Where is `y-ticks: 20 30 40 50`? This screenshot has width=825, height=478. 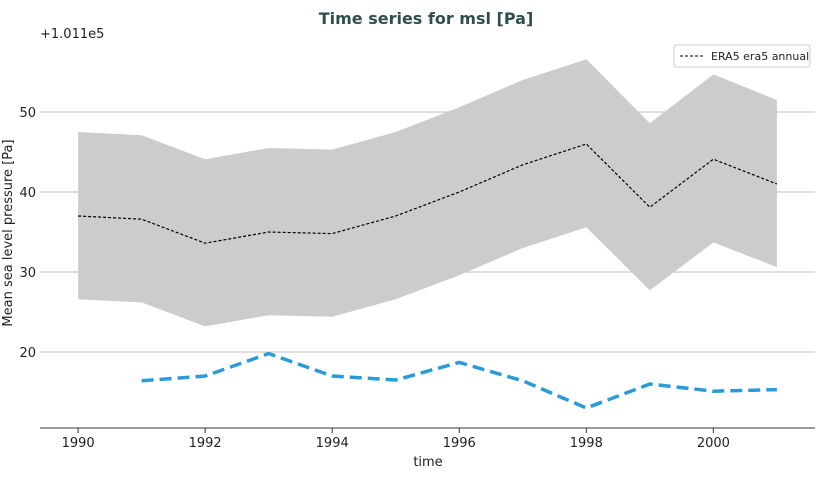 y-ticks: 20 30 40 50 is located at coordinates (27, 233).